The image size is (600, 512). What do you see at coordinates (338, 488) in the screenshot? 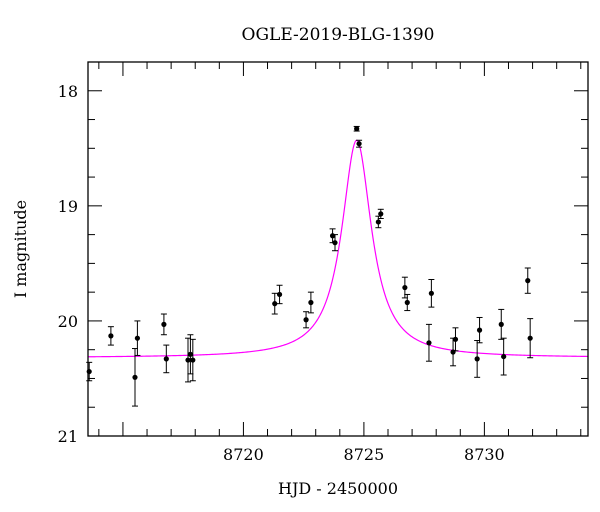
I see `x-axis-label: HJD - 2450000` at bounding box center [338, 488].